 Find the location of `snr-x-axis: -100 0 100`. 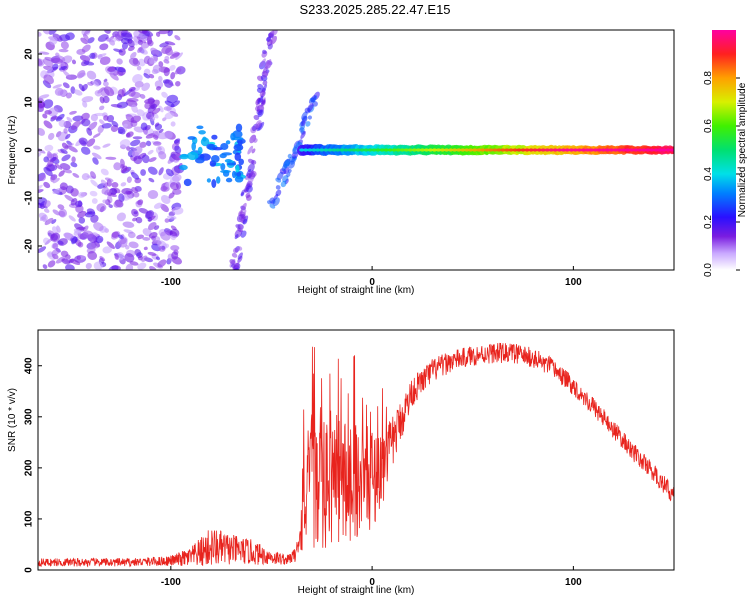

snr-x-axis: -100 0 100 is located at coordinates (371, 577).